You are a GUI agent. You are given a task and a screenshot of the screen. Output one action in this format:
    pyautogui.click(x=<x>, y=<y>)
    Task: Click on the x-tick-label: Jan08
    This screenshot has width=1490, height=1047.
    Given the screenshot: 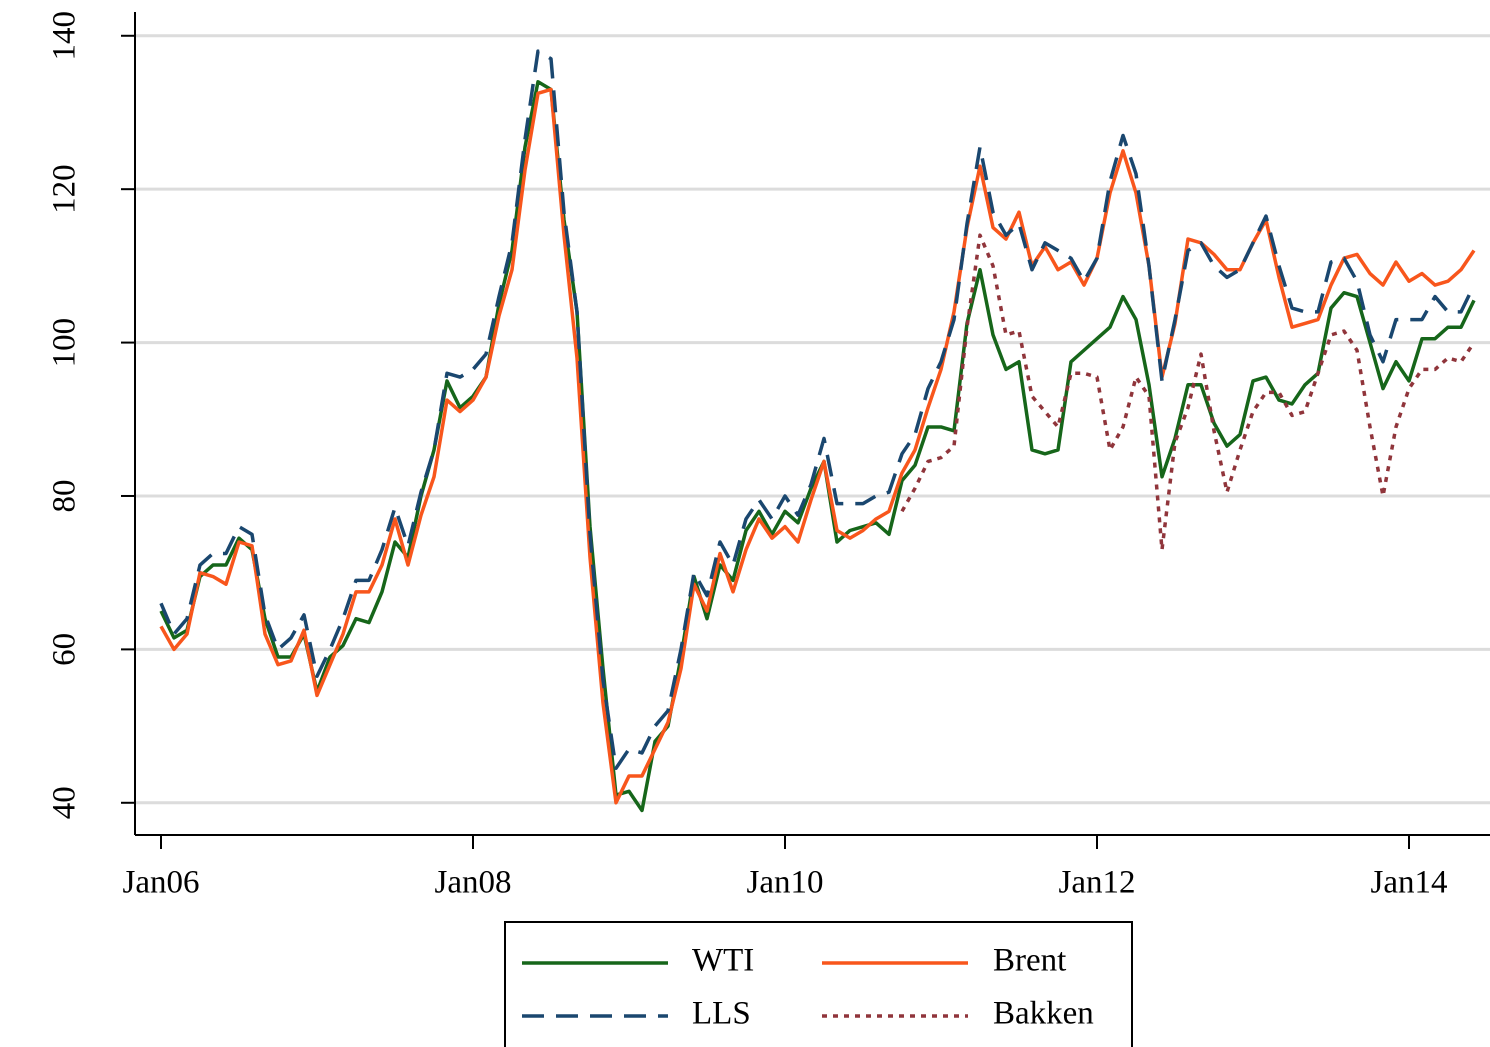 What is the action you would take?
    pyautogui.click(x=473, y=883)
    